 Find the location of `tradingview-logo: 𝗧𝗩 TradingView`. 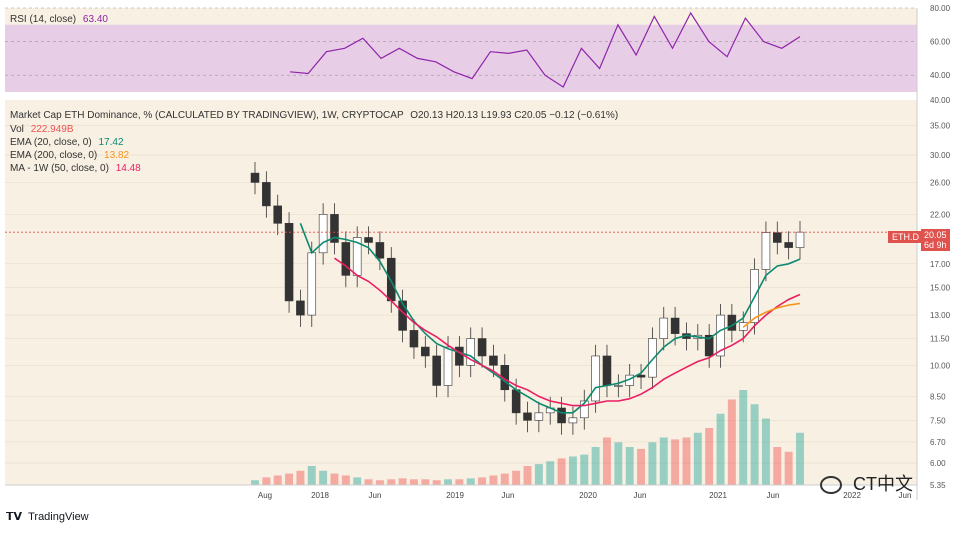

tradingview-logo: 𝗧𝗩 TradingView is located at coordinates (47, 516).